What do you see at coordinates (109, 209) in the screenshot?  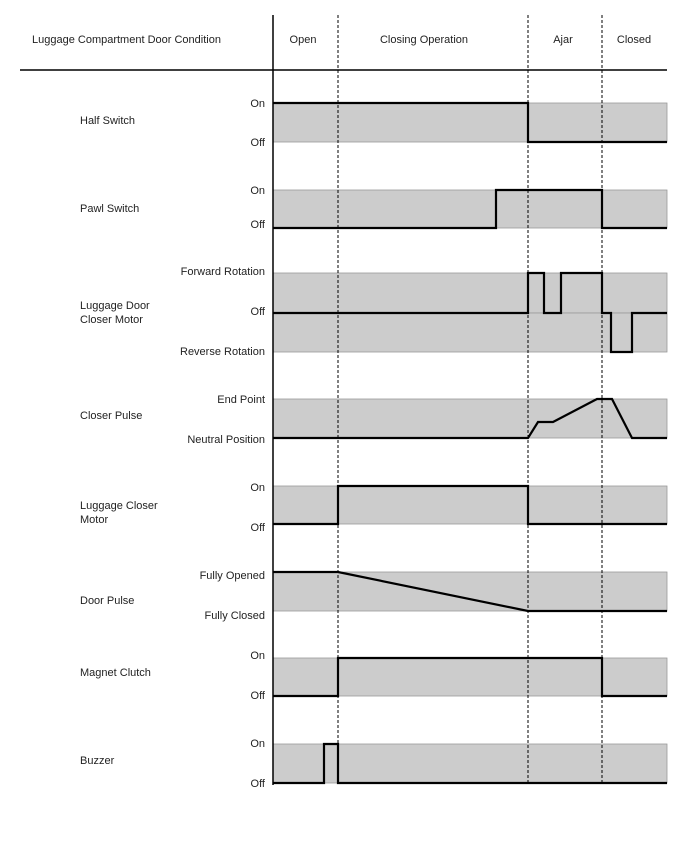 I see `signal-name: Pawl Switch` at bounding box center [109, 209].